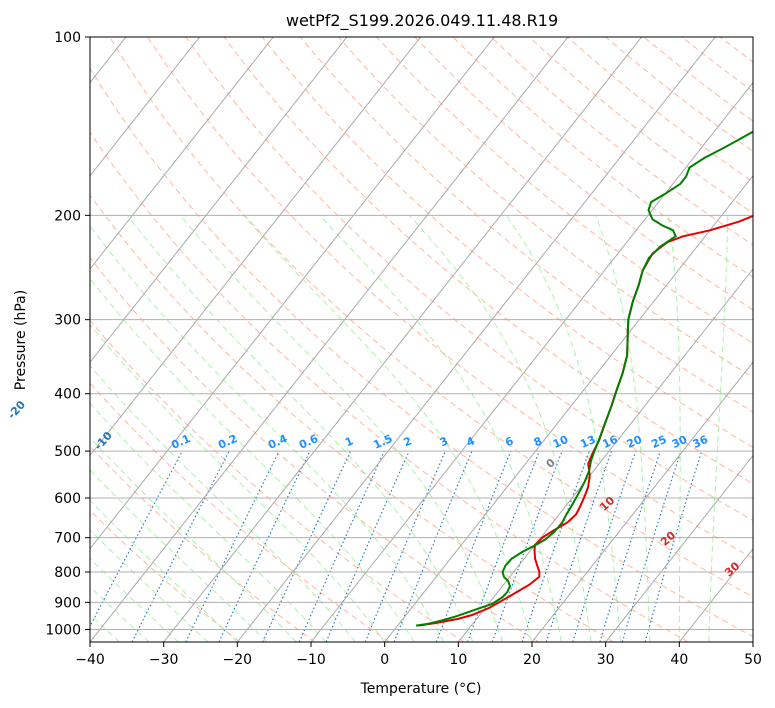  I want to click on mixing-ratio-label: 30, so click(680, 442).